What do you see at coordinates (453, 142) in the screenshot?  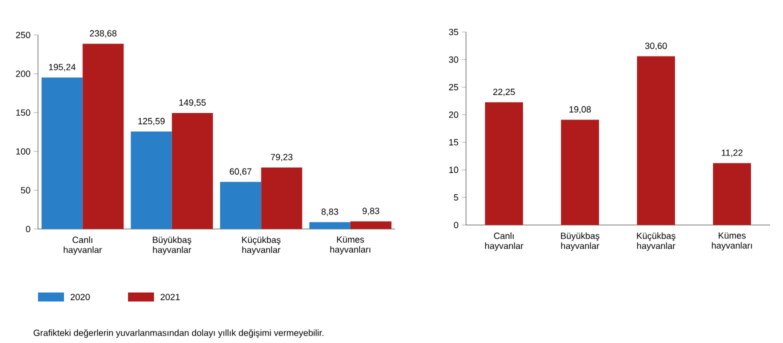 I see `y-tick-label: 15` at bounding box center [453, 142].